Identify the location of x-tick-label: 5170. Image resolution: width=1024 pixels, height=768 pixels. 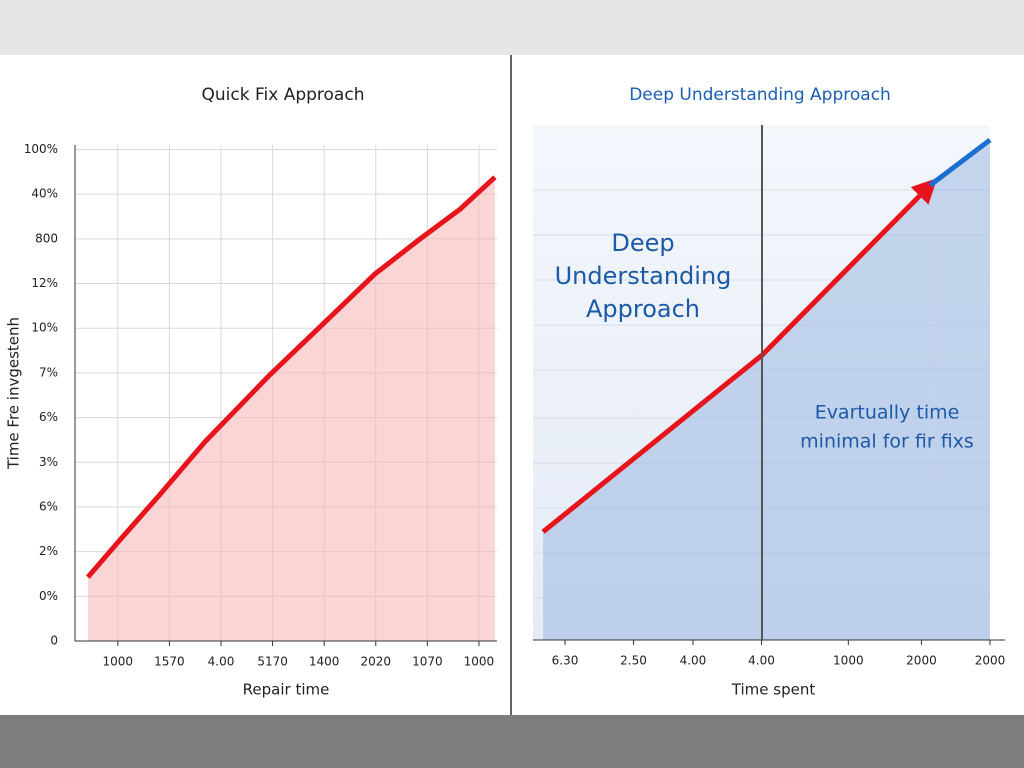
(272, 662).